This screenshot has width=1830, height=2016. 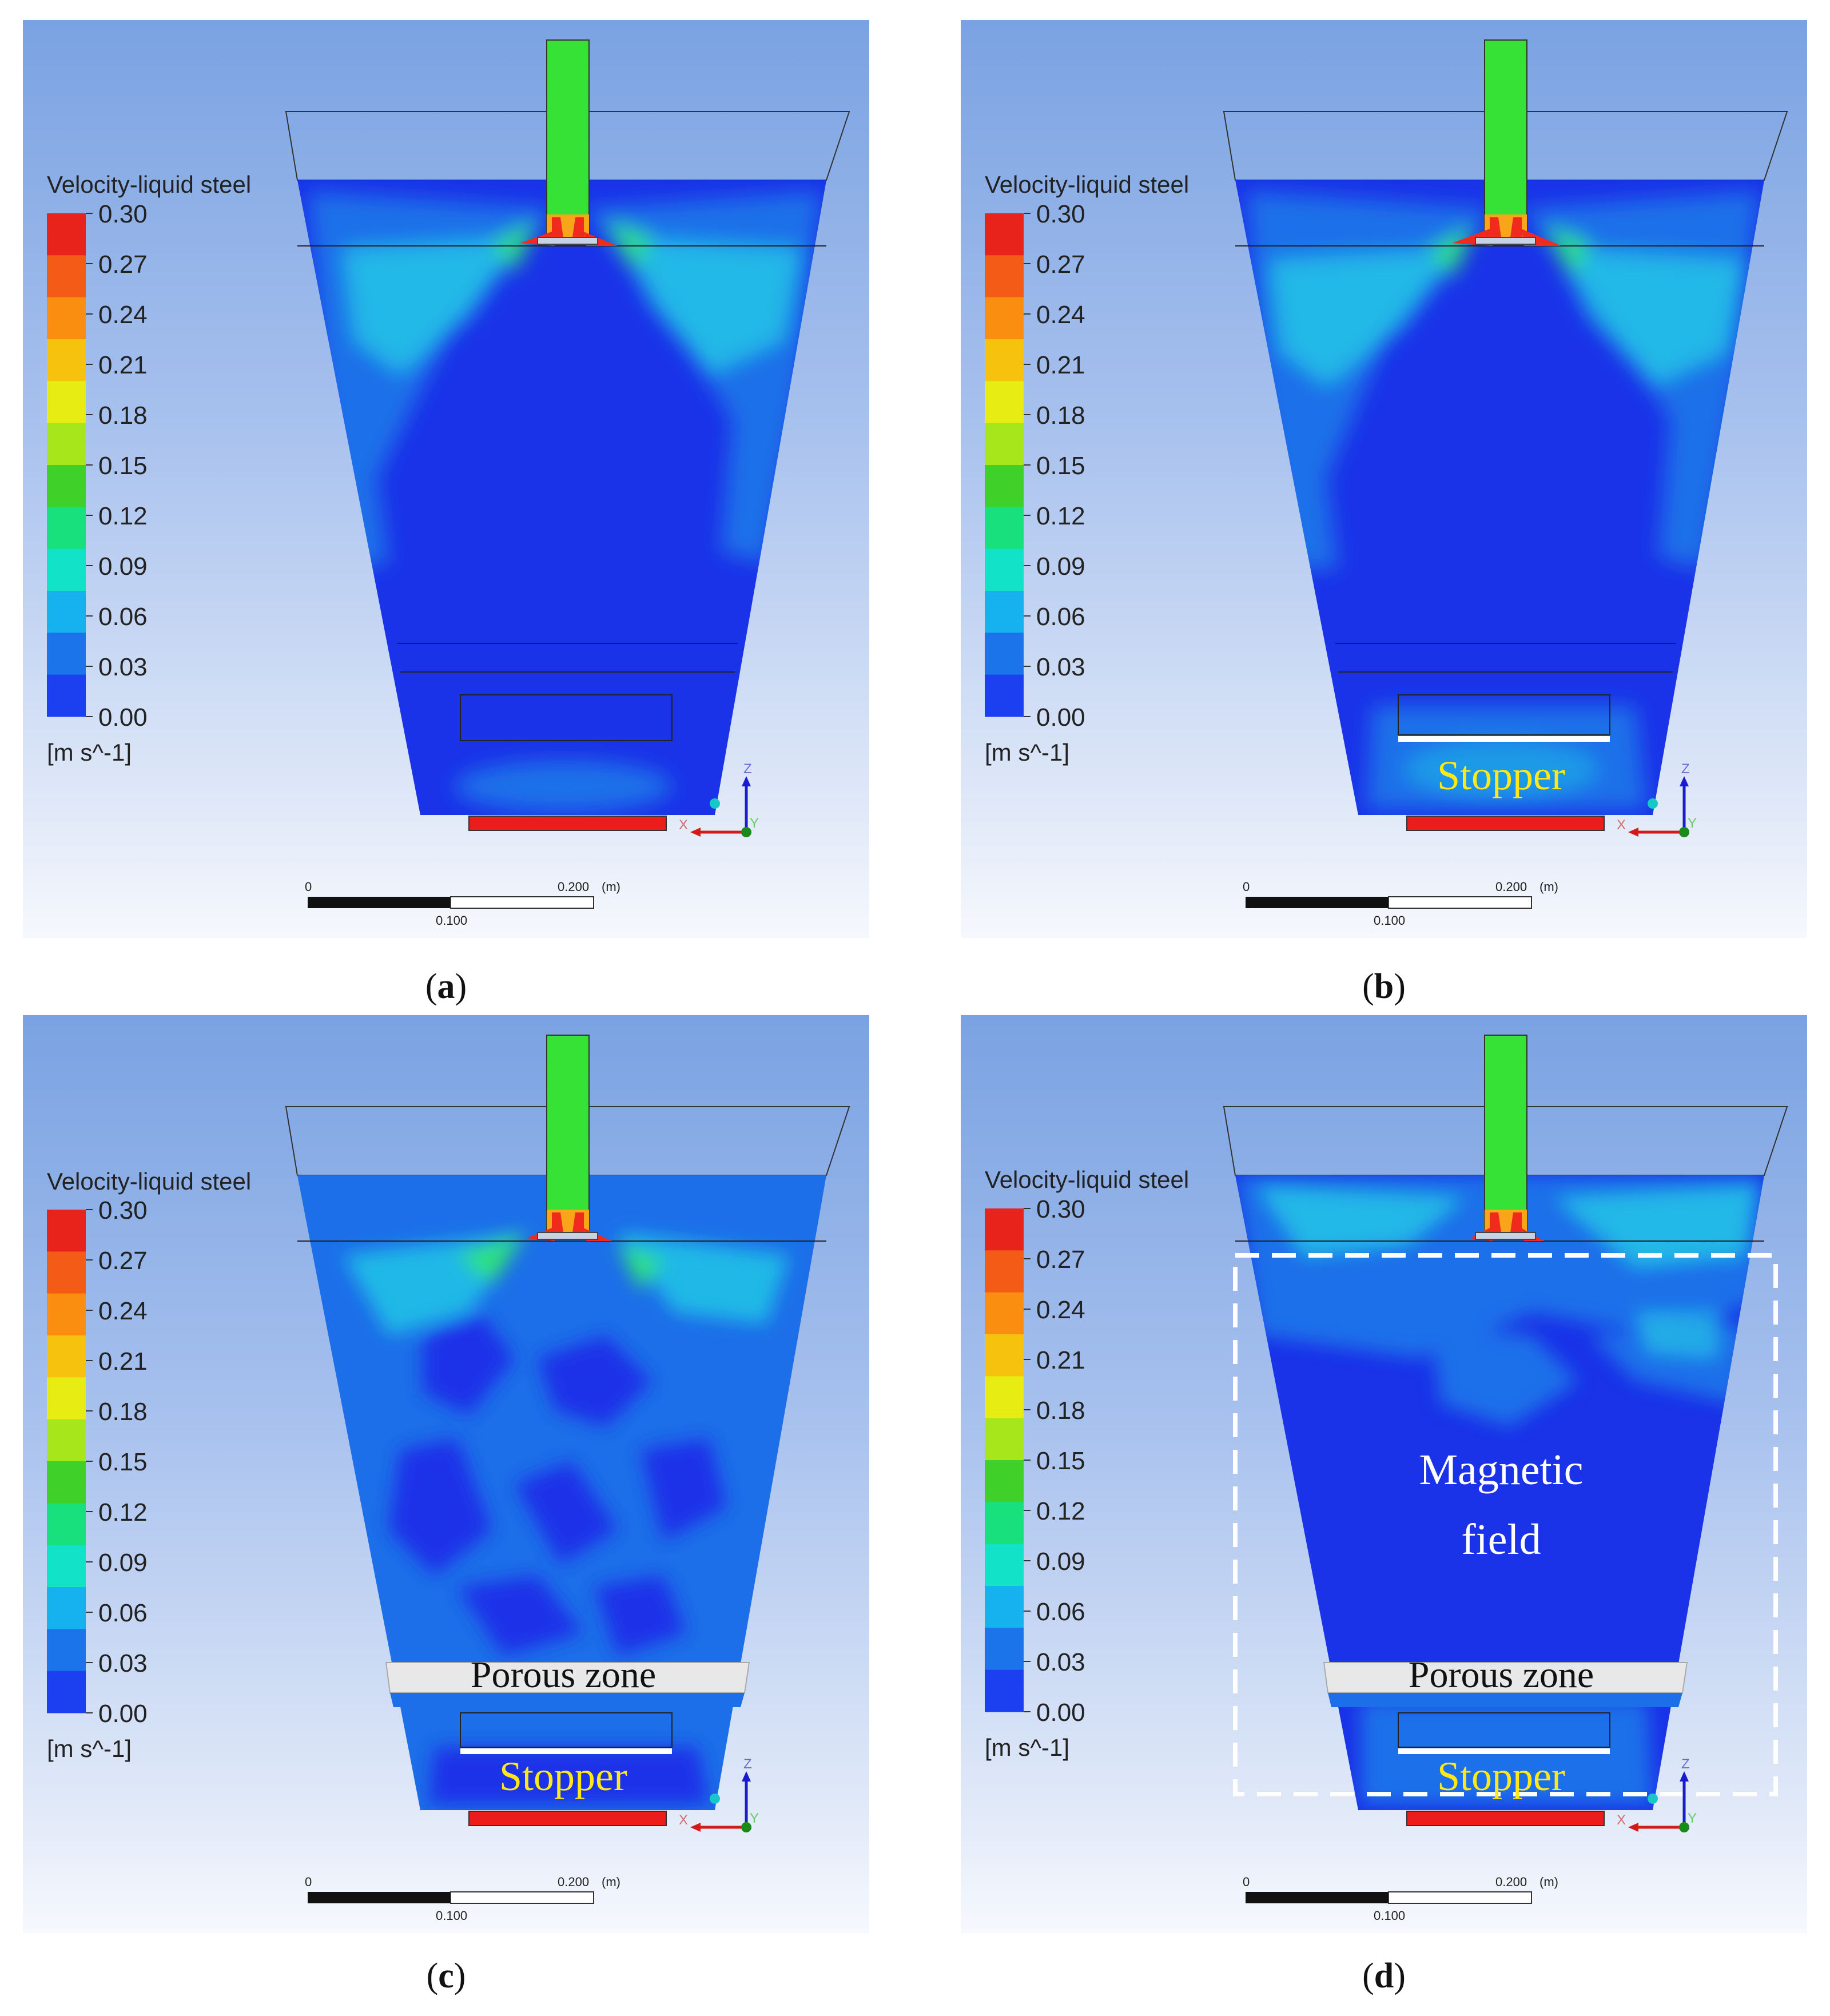 What do you see at coordinates (1384, 986) in the screenshot?
I see `caption-b: (b)` at bounding box center [1384, 986].